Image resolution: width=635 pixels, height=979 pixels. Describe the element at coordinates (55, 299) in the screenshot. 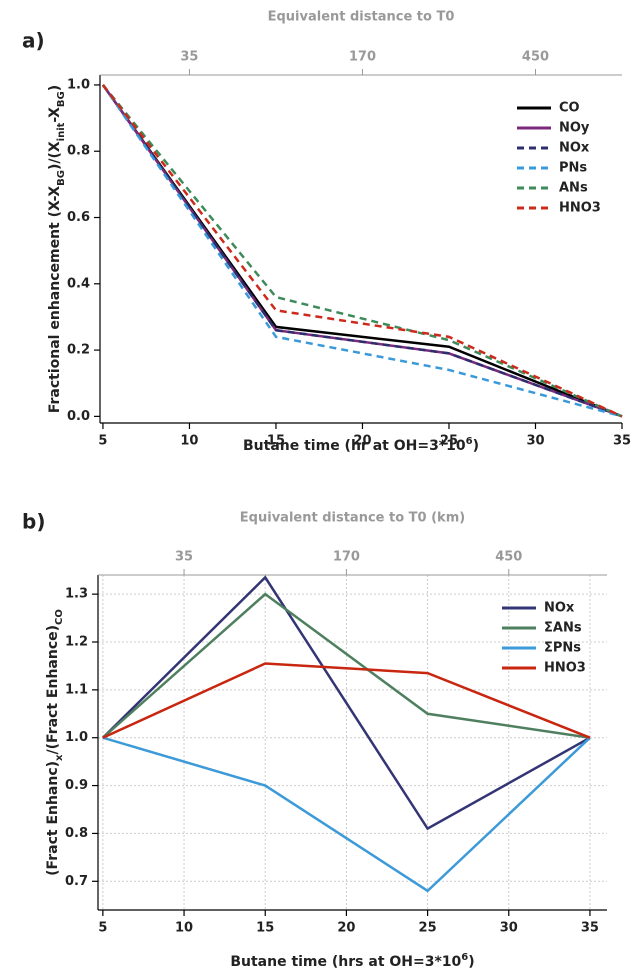

I see `label-part: Fractional enhancement (X-X` at that location.